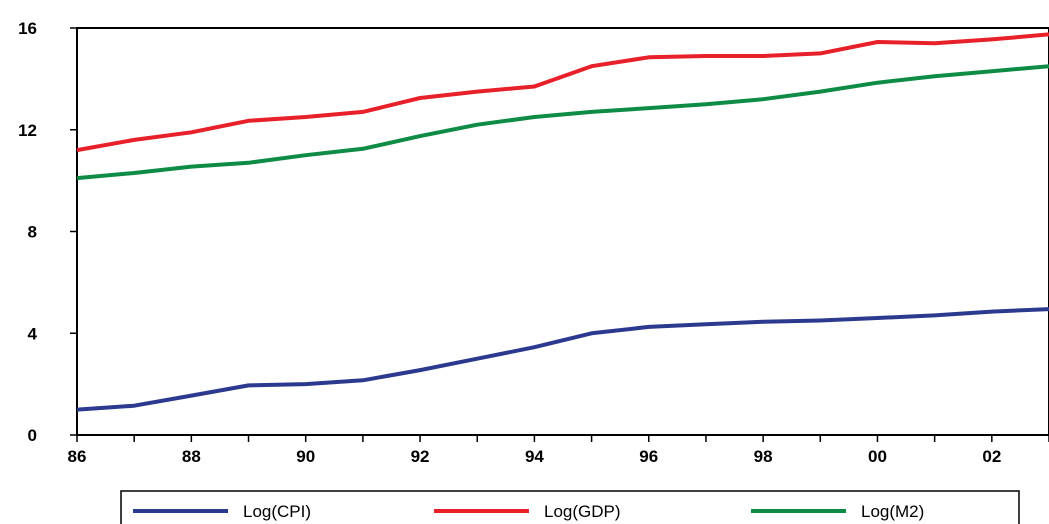  I want to click on y-tick-label: 0, so click(32, 435).